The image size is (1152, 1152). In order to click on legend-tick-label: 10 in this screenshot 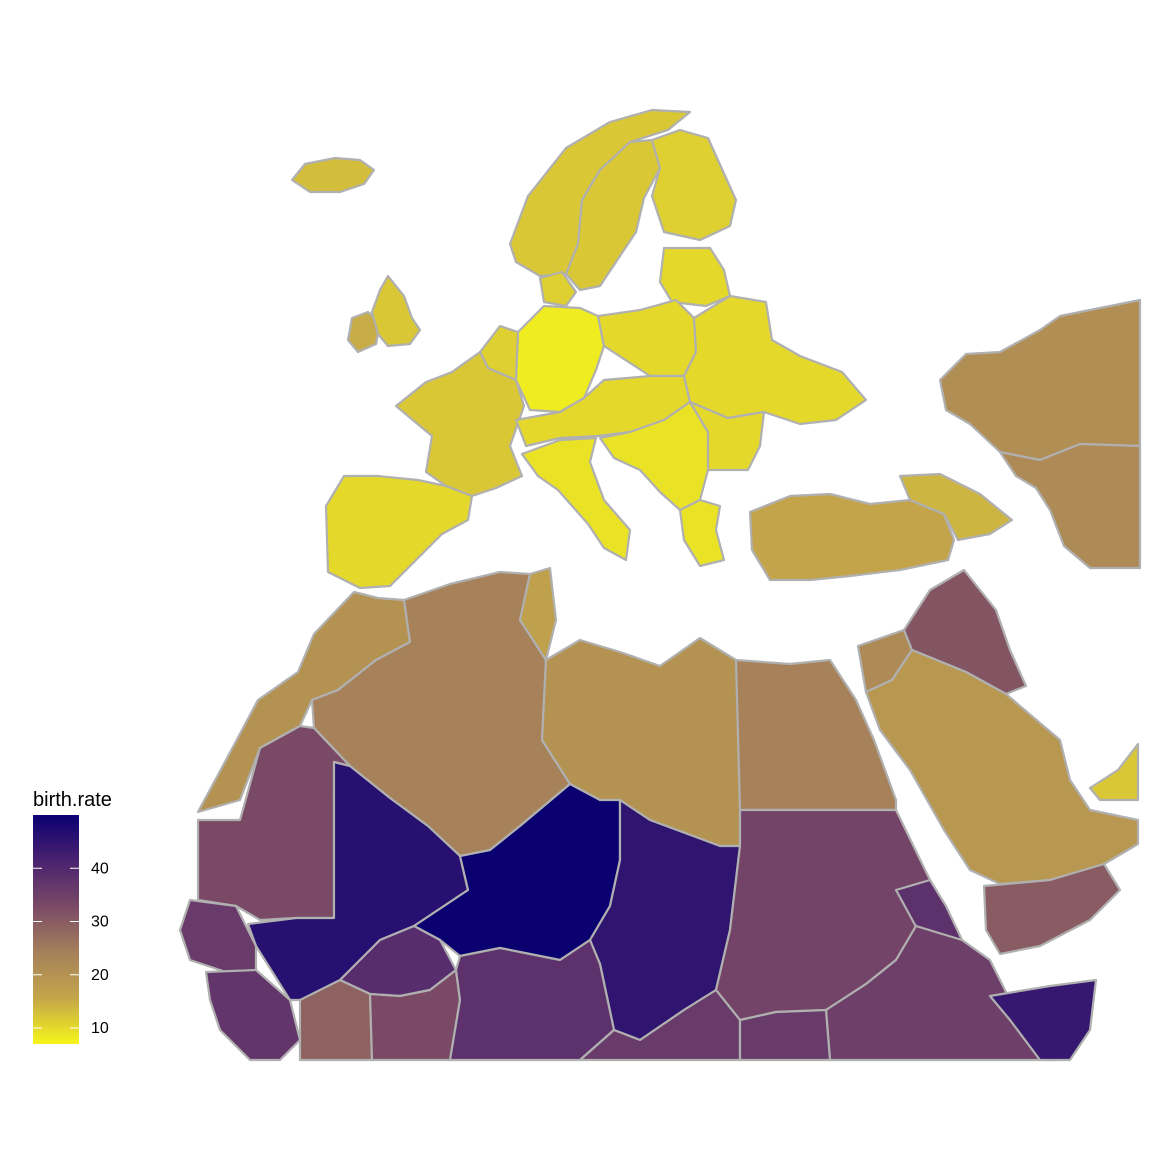, I will do `click(100, 1028)`.